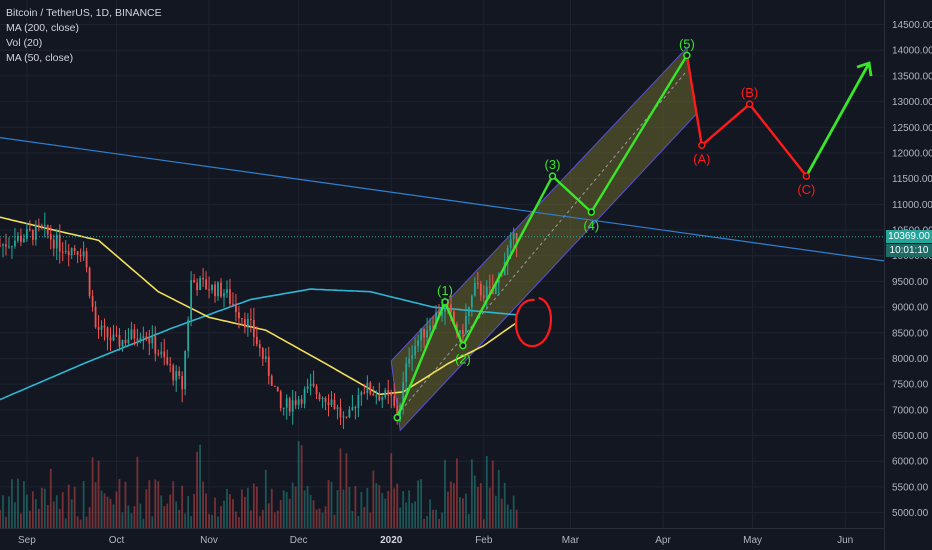  Describe the element at coordinates (84, 13) in the screenshot. I see `legend-symbol: Bitcoin / TetherUS, 1D, BINANCE` at that location.